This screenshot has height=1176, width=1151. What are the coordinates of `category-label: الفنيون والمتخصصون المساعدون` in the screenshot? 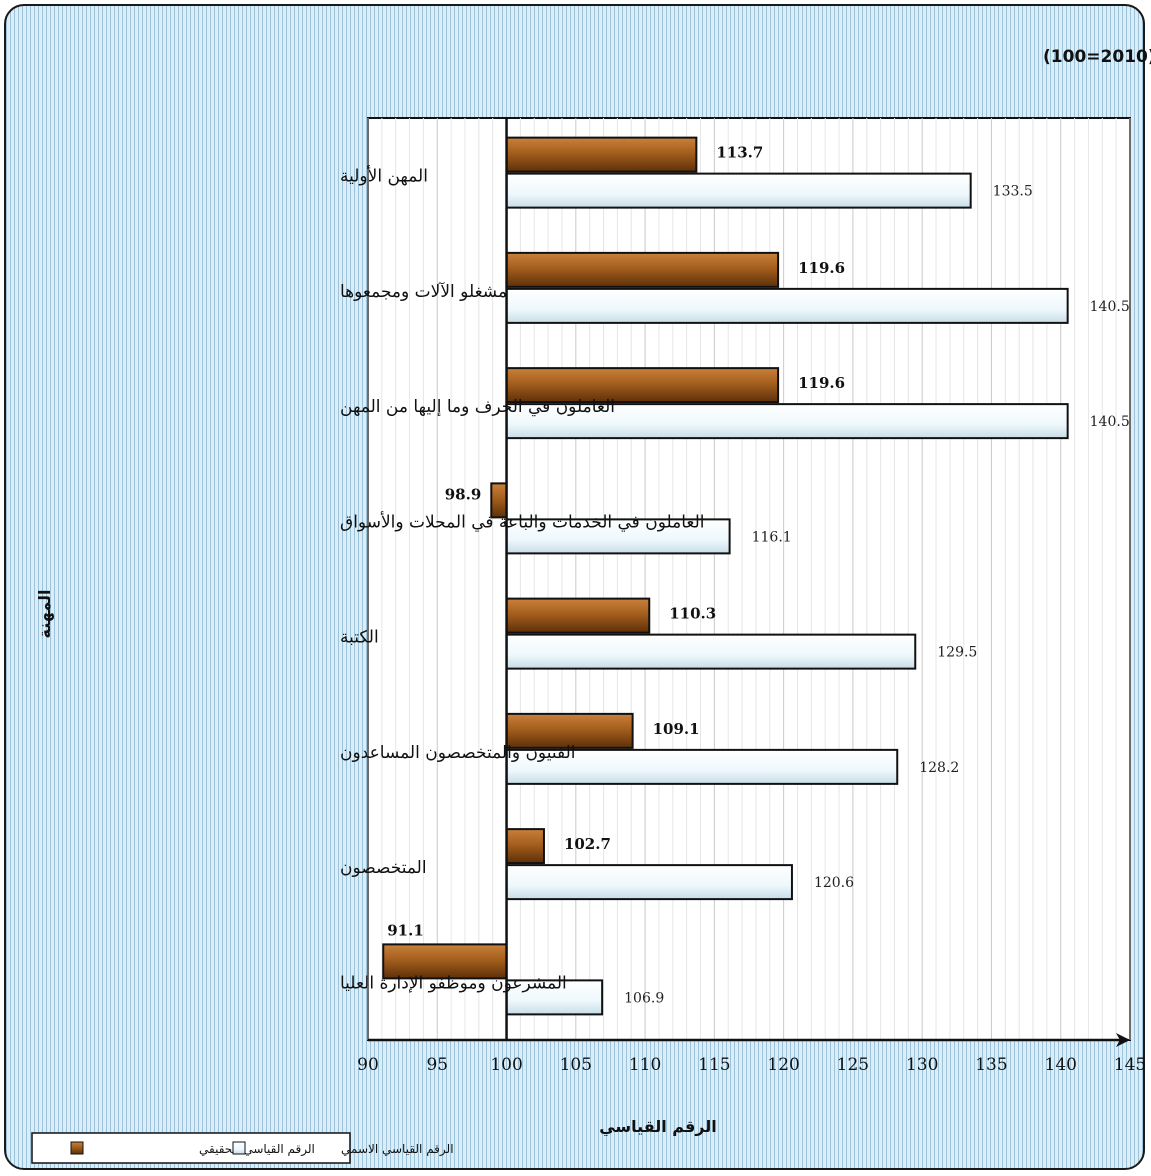 It's located at (457, 753).